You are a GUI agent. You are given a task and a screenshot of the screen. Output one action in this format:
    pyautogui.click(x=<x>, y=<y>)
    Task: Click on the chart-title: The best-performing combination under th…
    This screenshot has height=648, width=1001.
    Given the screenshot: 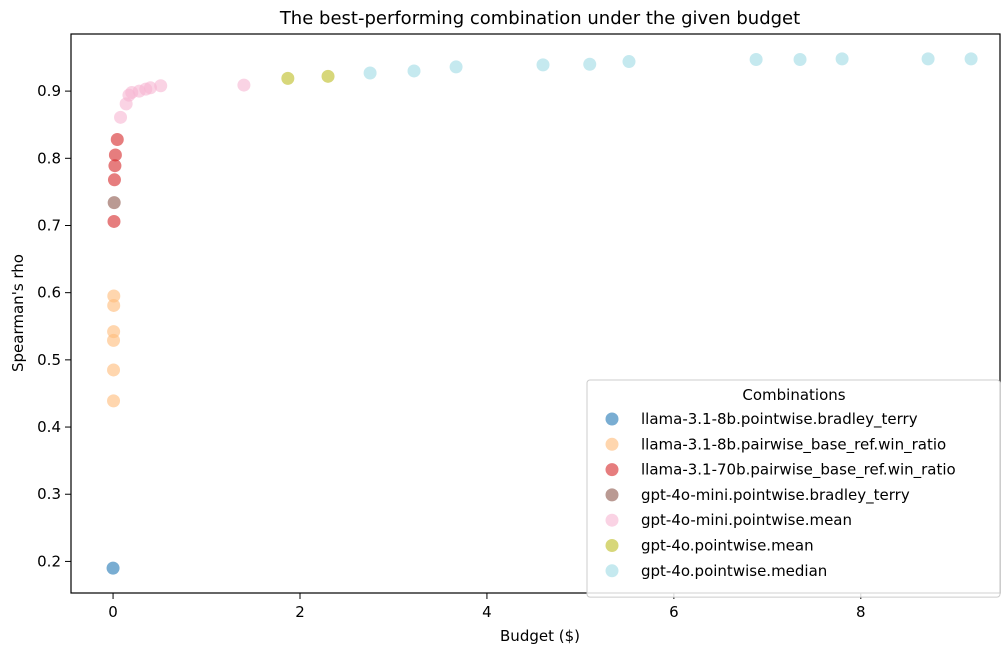 What is the action you would take?
    pyautogui.click(x=539, y=18)
    